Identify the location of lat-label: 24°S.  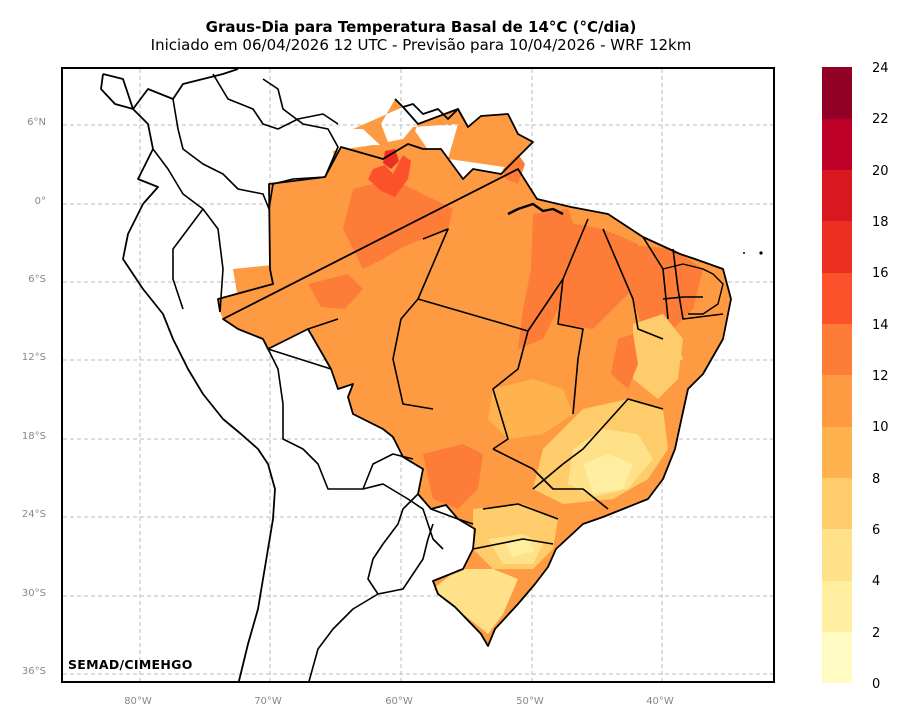
(33, 514).